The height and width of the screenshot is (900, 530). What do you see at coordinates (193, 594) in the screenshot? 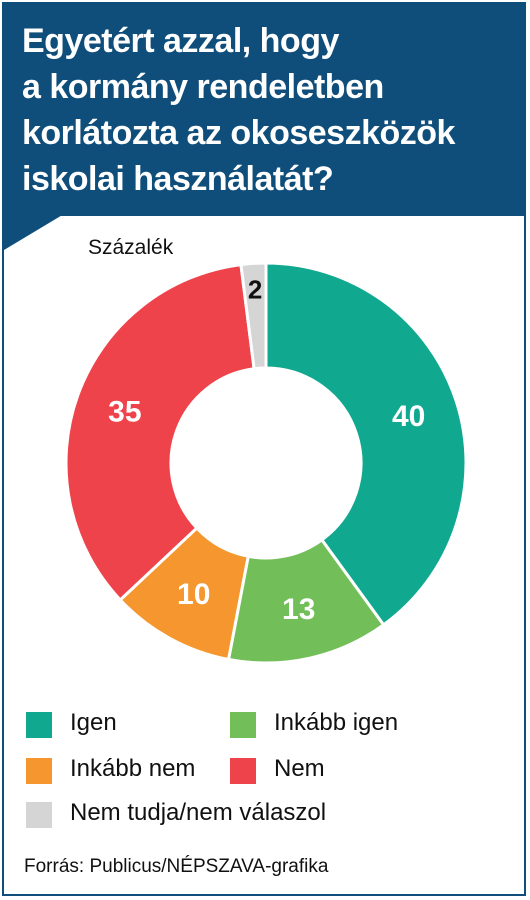
I see `donut-label-inkabb-nem: 10` at bounding box center [193, 594].